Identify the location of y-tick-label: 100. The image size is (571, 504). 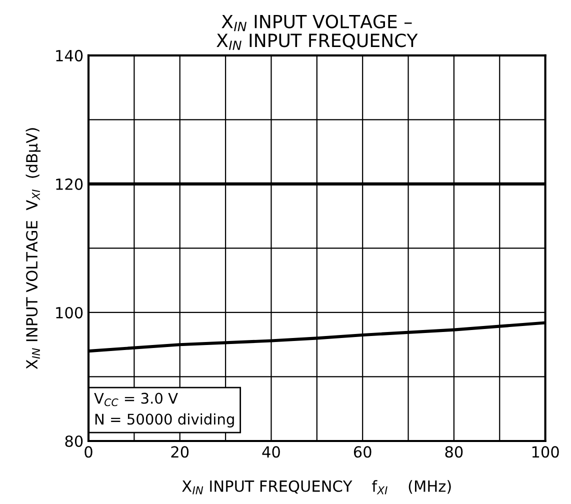
(69, 312).